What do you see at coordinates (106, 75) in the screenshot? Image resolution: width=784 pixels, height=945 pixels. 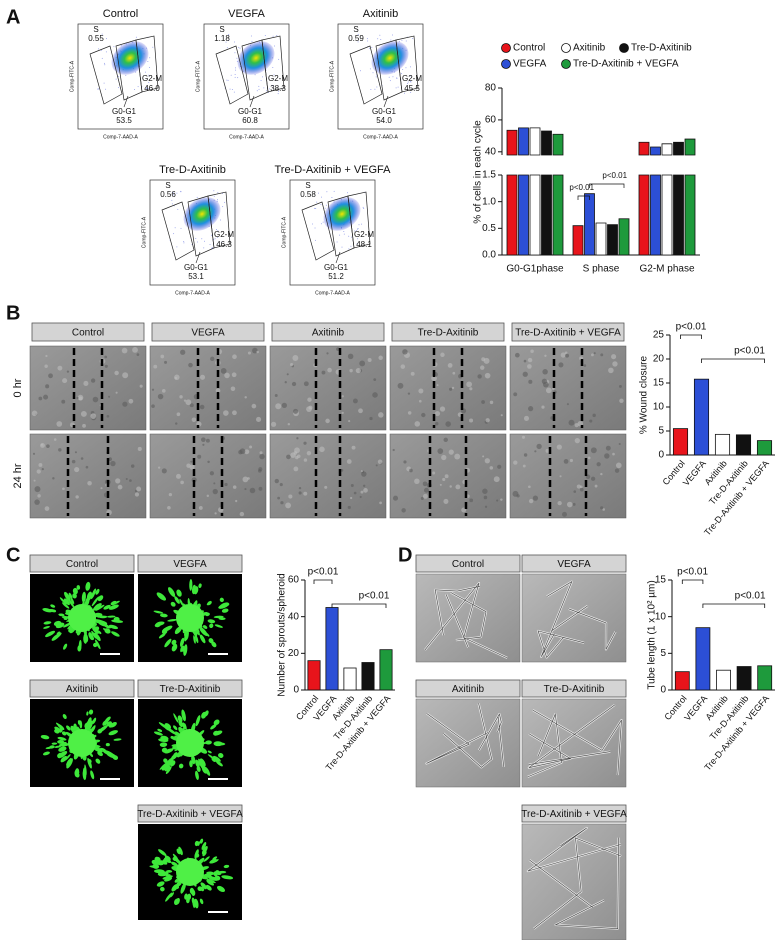 I see `gate-s` at bounding box center [106, 75].